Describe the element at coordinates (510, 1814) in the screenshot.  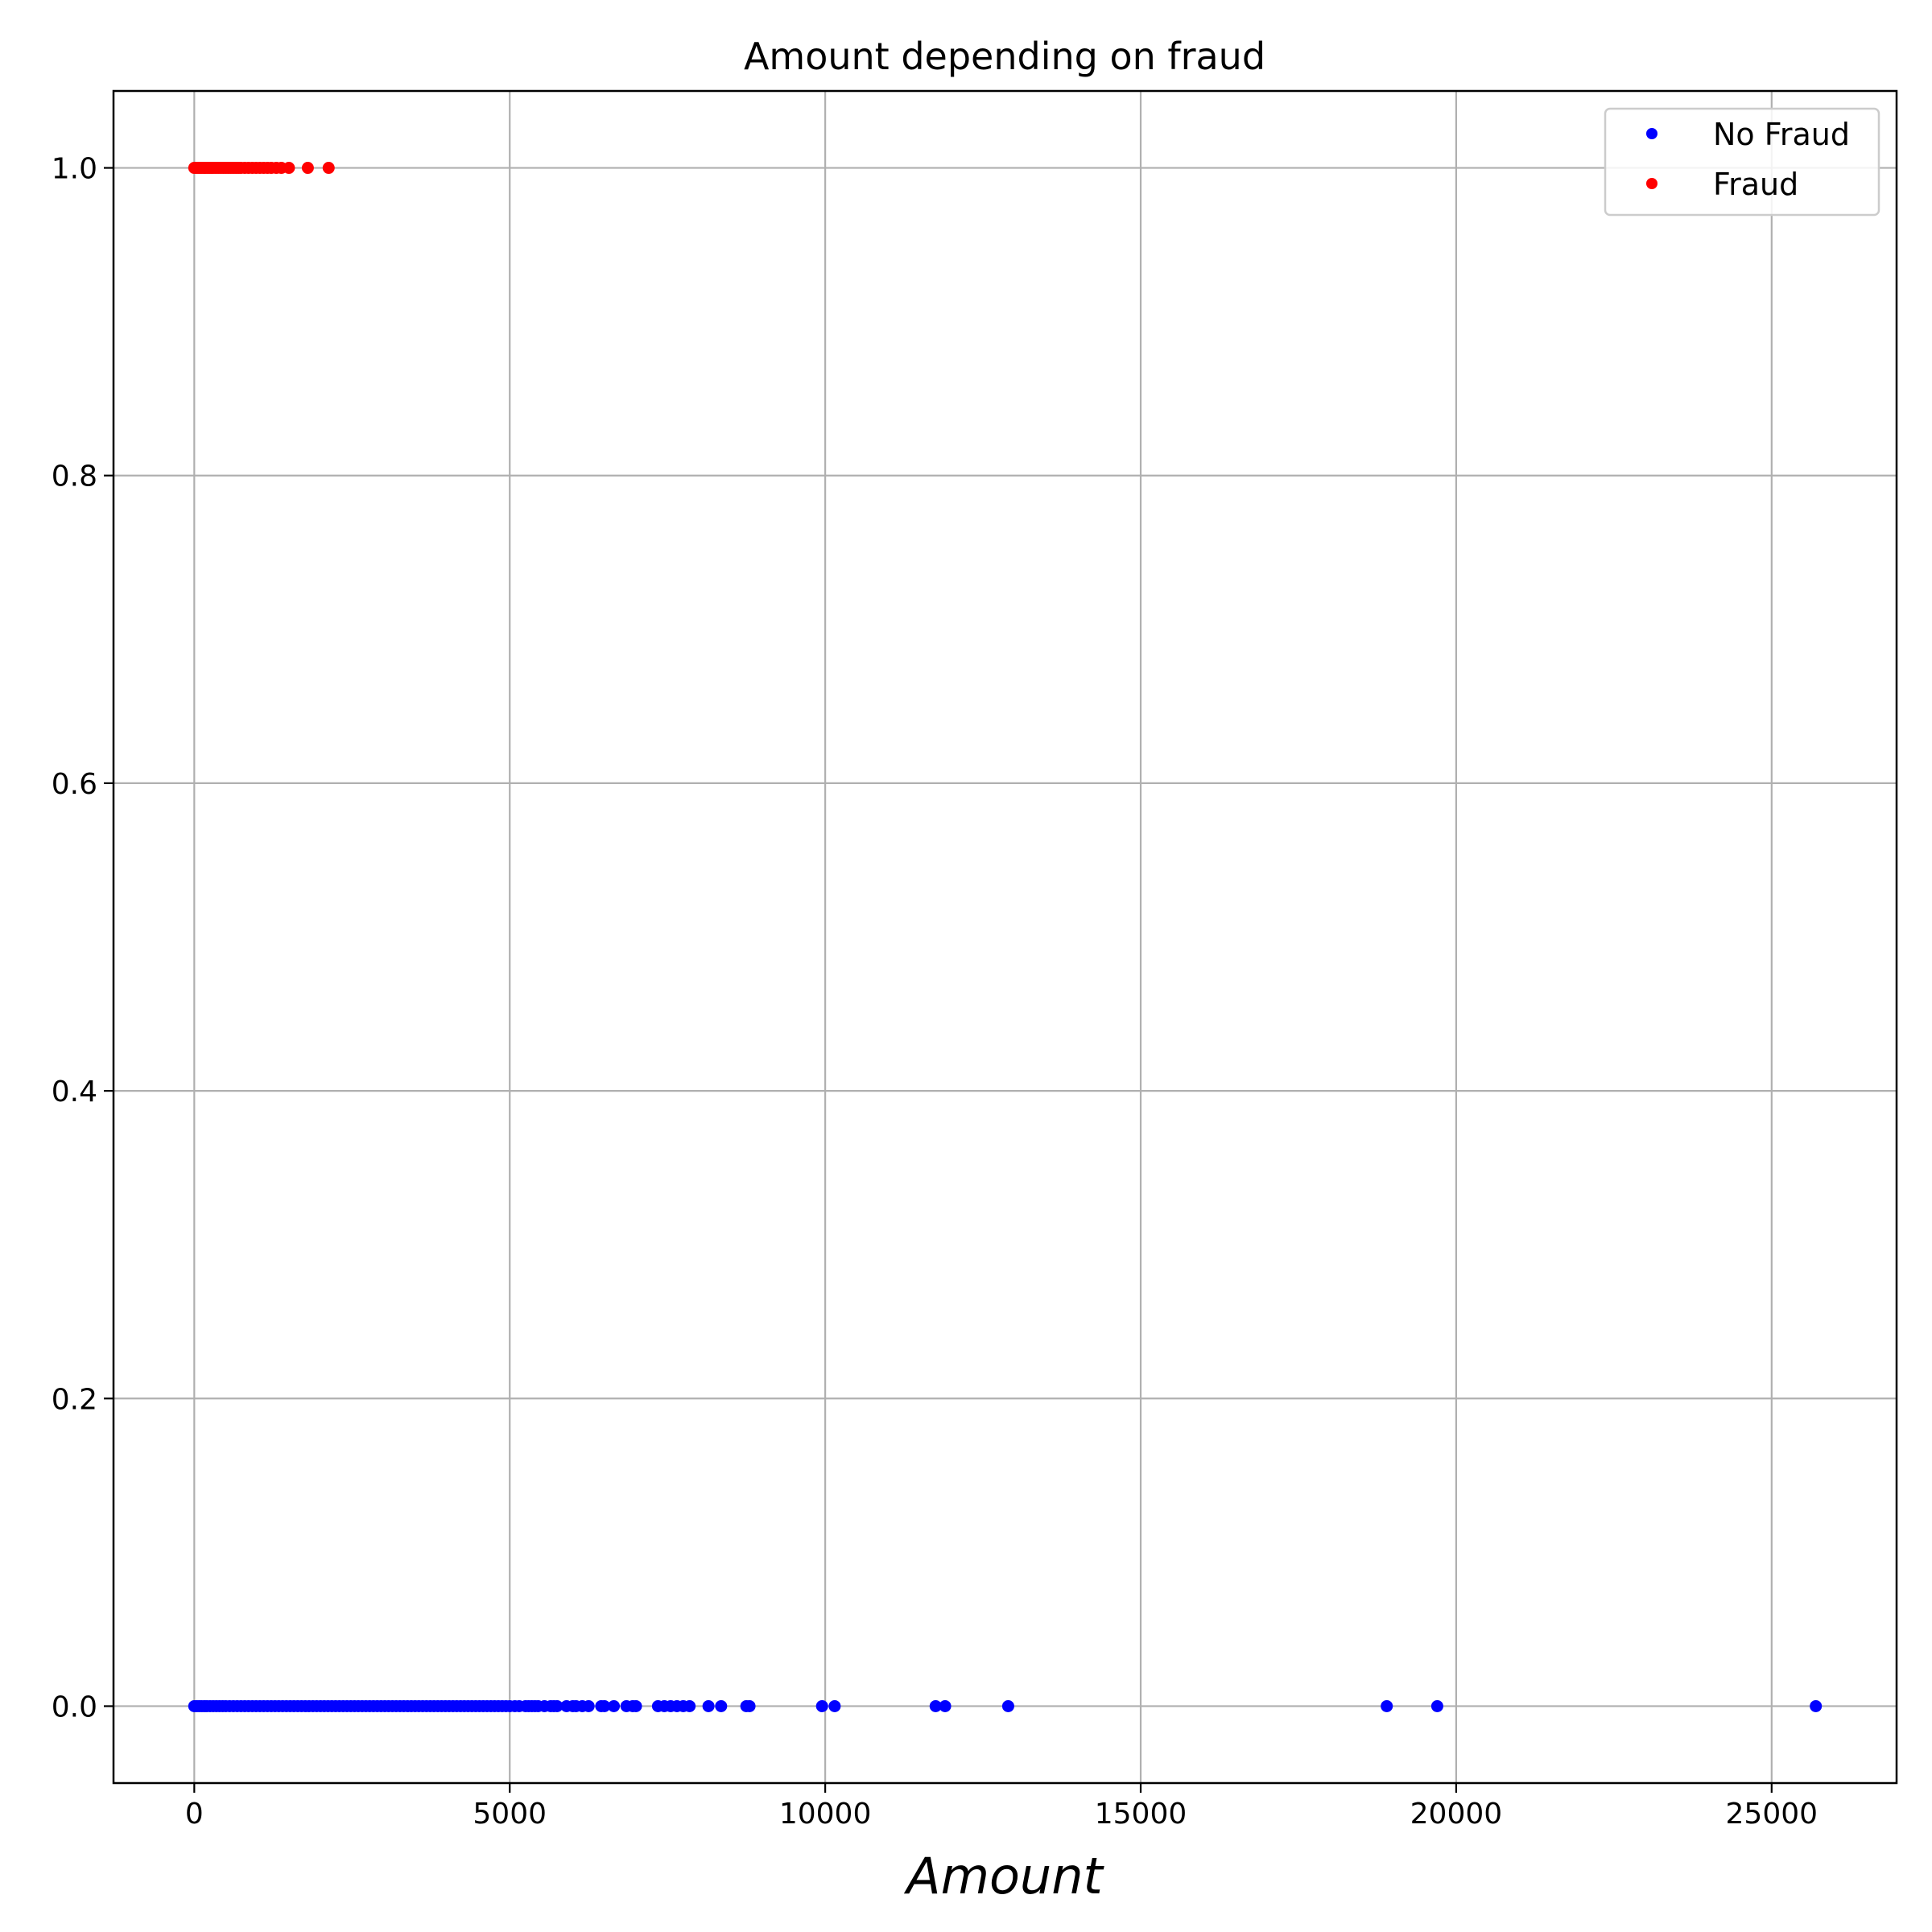
I see `x-tick-label: 5000` at that location.